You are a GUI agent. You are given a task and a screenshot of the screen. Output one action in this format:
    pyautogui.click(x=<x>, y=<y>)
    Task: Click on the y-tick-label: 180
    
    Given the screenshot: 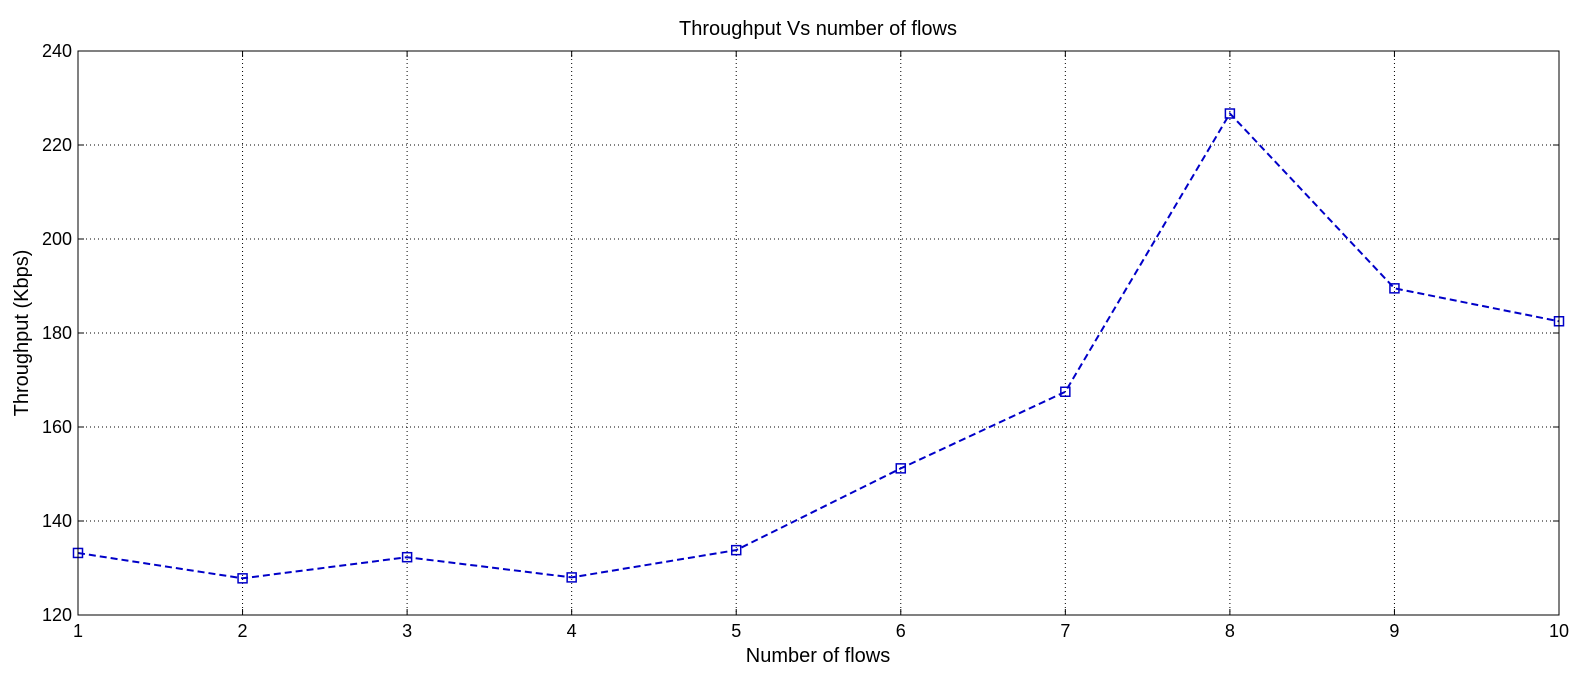 What is the action you would take?
    pyautogui.click(x=57, y=333)
    